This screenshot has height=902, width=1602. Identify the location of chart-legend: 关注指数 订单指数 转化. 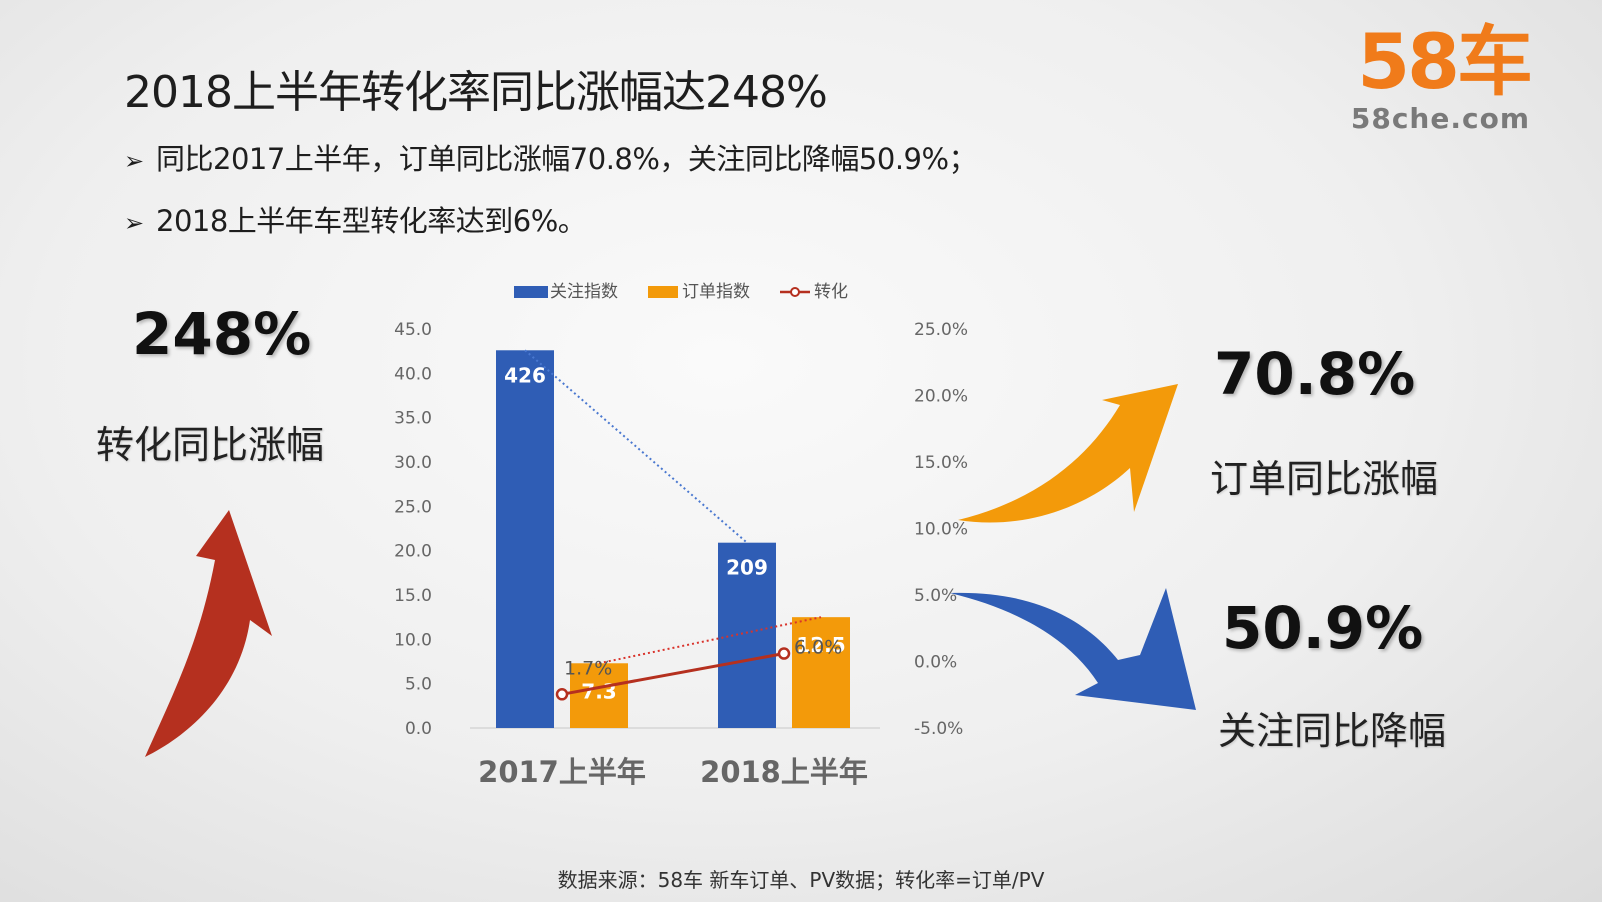
(681, 292).